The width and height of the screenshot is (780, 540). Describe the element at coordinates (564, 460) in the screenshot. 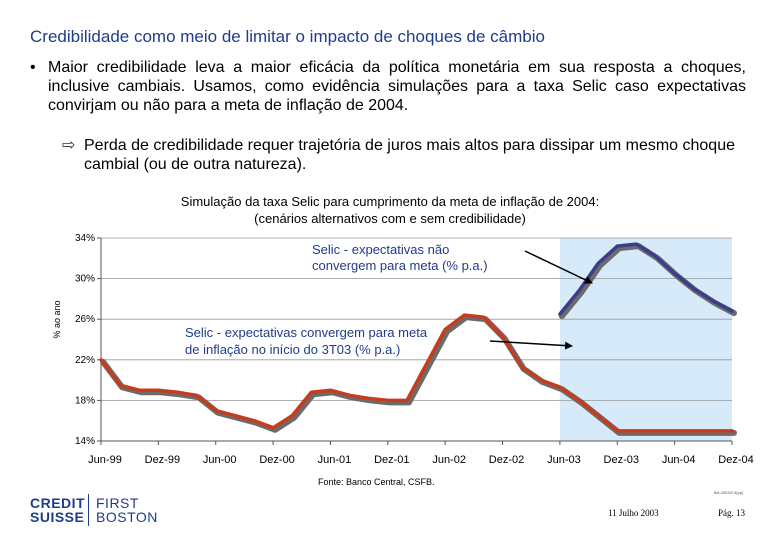

I see `x-tick-label: Jun-03` at that location.